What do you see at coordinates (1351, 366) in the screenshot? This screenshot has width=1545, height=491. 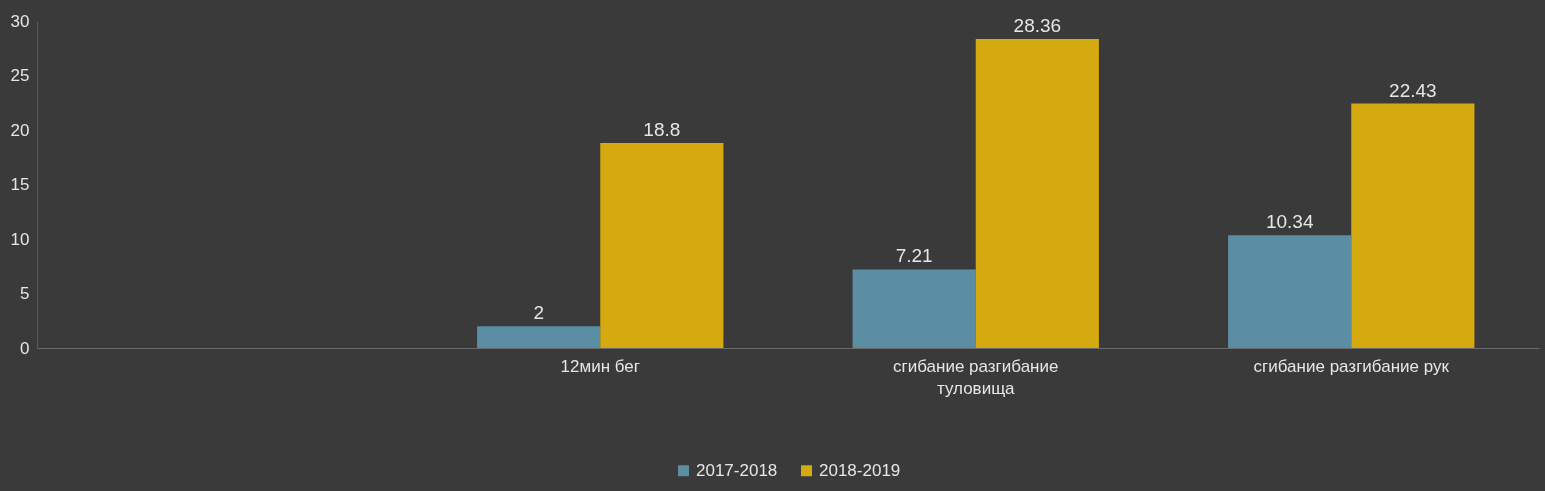 I see `x-tick-label: сгибание разгибание рук` at bounding box center [1351, 366].